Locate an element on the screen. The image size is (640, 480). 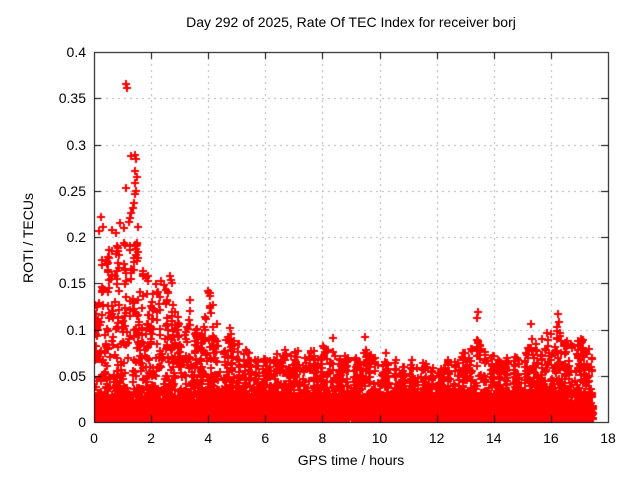
x-tick-label: 16 is located at coordinates (551, 438).